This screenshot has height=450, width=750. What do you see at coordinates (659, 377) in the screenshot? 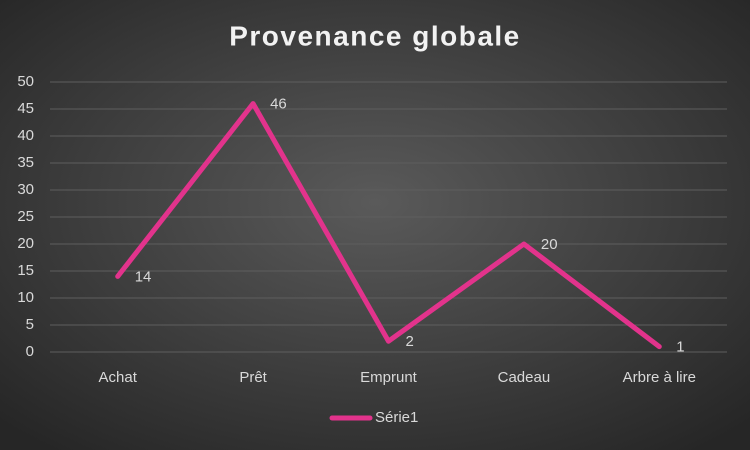
I see `x-tick-label: Arbre à lire` at bounding box center [659, 377].